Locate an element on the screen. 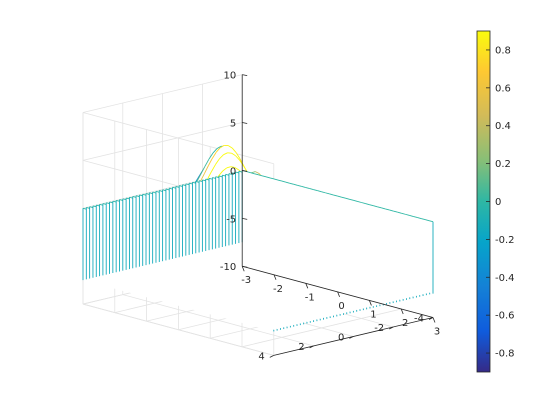 The image size is (560, 420). colorbar-tick-label: 0.8 is located at coordinates (503, 50).